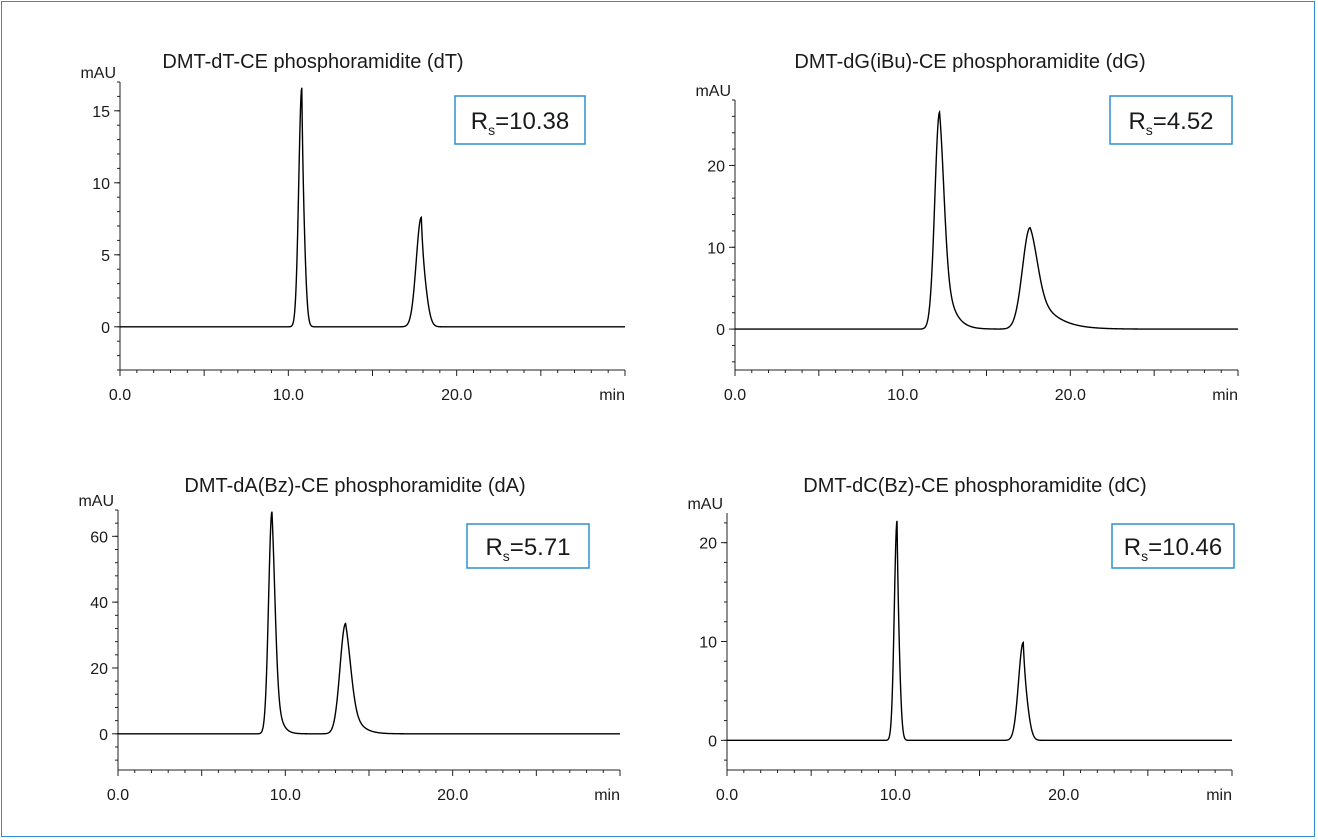 The height and width of the screenshot is (840, 1318). Describe the element at coordinates (101, 112) in the screenshot. I see `y-tick-label: 15` at that location.